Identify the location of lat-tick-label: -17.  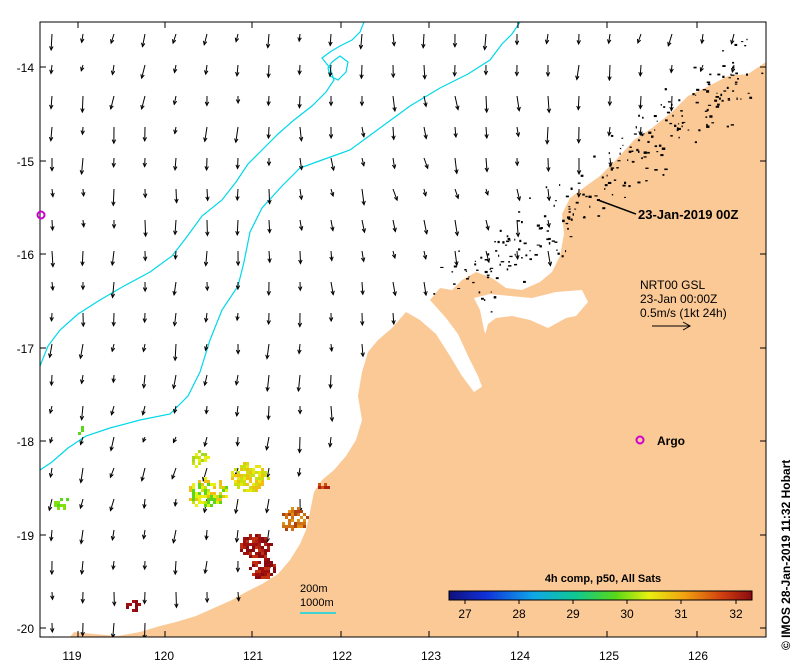
(26, 349).